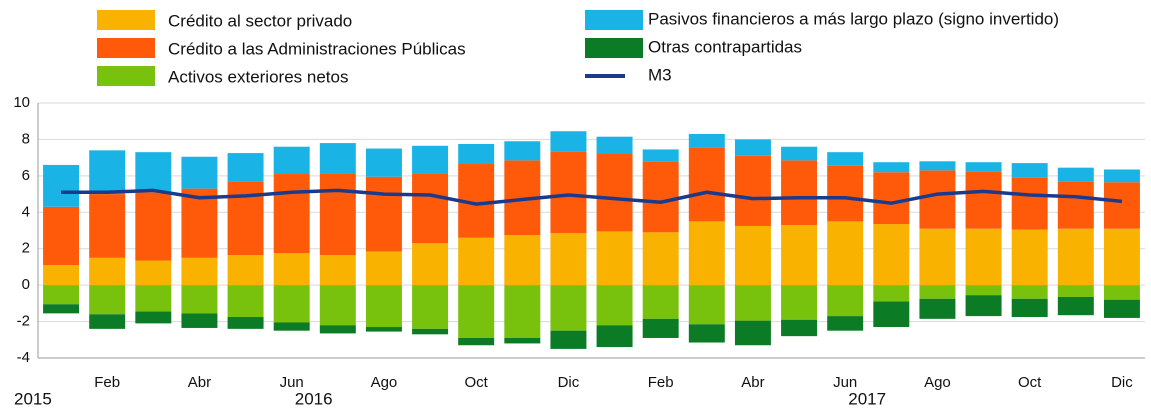 This screenshot has height=408, width=1151. I want to click on legend-item: Crédito a las Administraciones Públicas, so click(281, 48).